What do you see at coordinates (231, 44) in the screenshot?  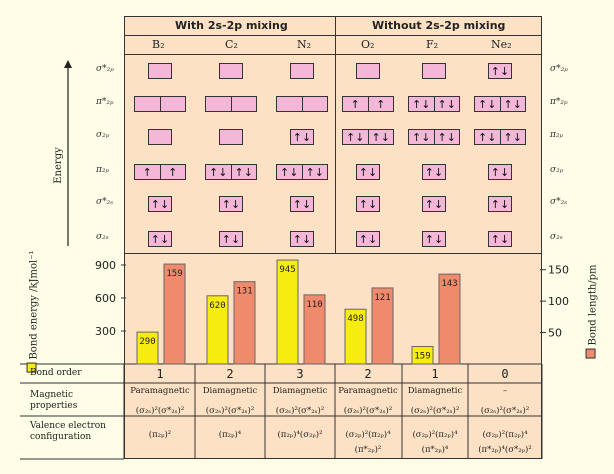 I see `molecule-label: C₂` at bounding box center [231, 44].